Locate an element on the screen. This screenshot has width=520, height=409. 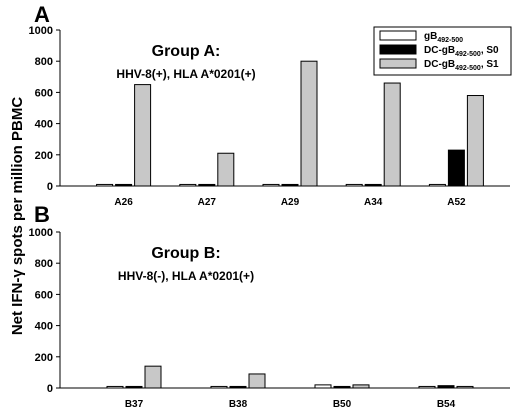
panel-b-title: Group B: is located at coordinates (185, 253).